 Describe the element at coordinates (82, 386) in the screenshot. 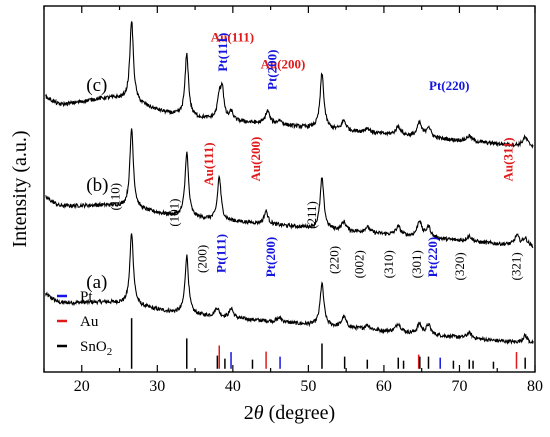

I see `x-tick-label: 20` at that location.